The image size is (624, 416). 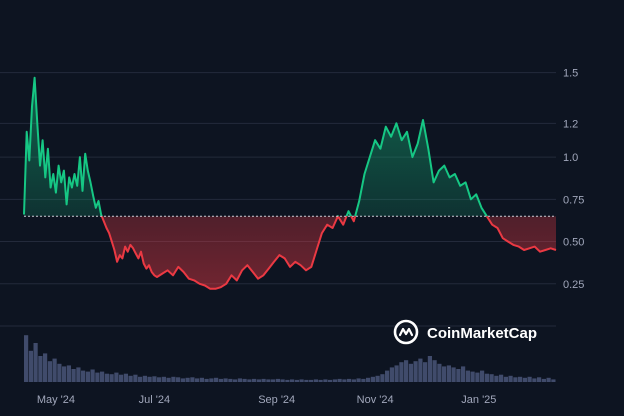 I want to click on x-tick-label: Jan '25, so click(x=478, y=400).